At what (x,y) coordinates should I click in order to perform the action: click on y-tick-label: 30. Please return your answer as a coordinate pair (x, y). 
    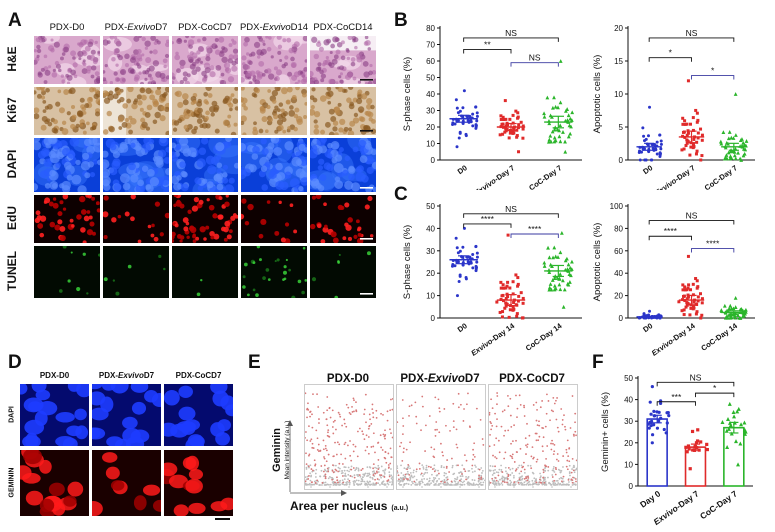
    Looking at the image, I should click on (628, 421).